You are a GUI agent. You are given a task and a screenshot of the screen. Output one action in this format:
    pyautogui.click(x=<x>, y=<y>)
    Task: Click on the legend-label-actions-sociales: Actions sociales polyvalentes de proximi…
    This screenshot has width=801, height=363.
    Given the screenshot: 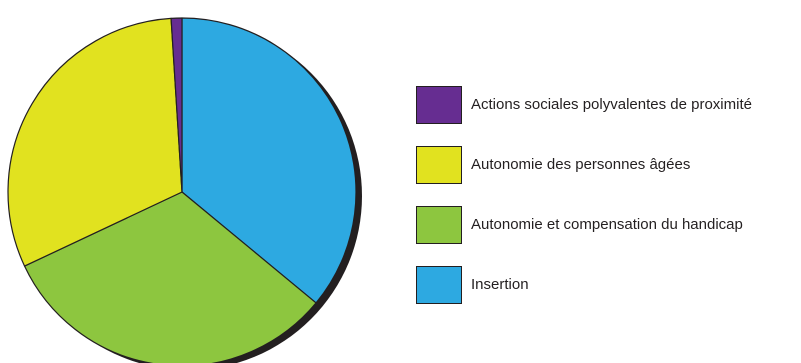 What is the action you would take?
    pyautogui.click(x=611, y=104)
    